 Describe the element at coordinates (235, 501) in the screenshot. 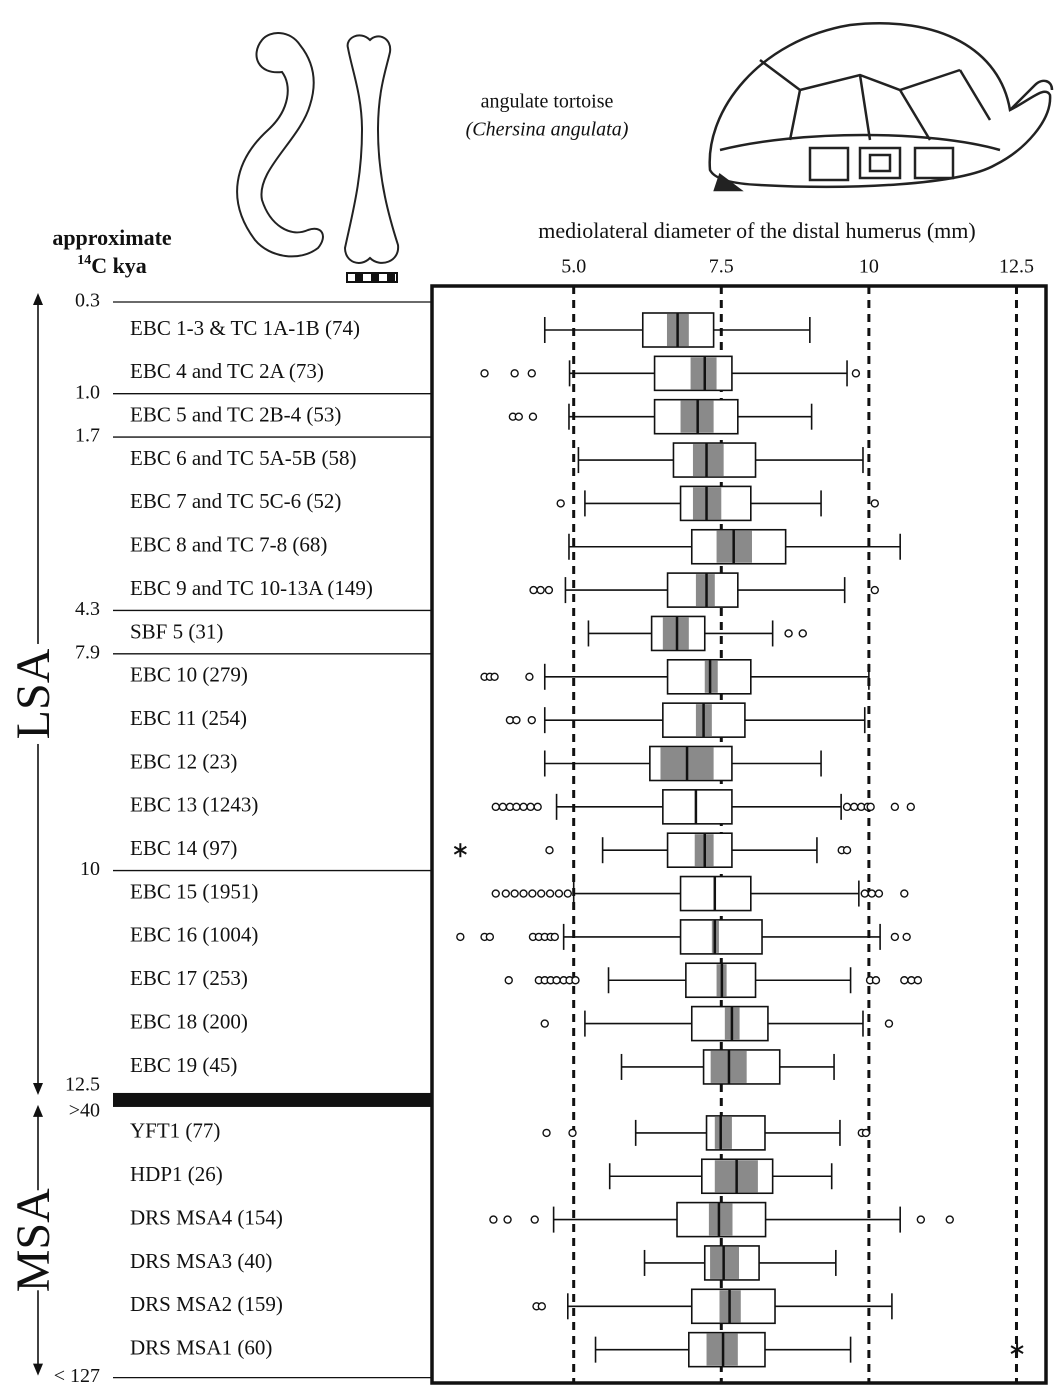

I see `row-label: EBC 7 and TC 5C-6 (52)` at that location.